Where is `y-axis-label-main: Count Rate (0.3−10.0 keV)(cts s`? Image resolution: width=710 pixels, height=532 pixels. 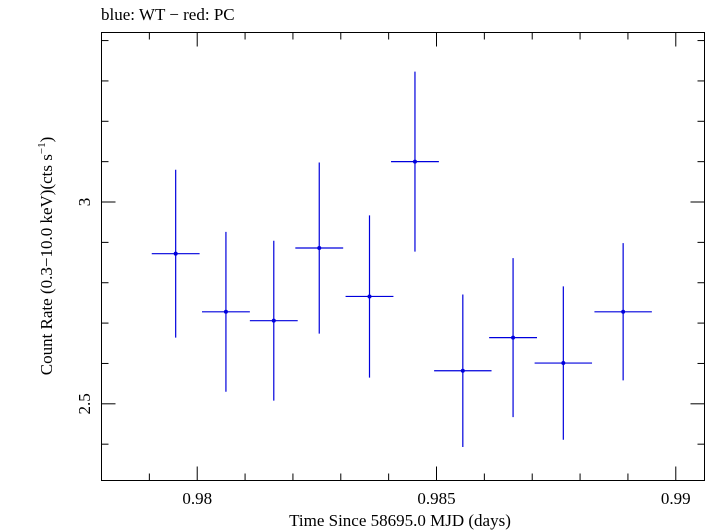
y-axis-label-main: Count Rate (0.3−10.0 keV)(cts s is located at coordinates (46, 264).